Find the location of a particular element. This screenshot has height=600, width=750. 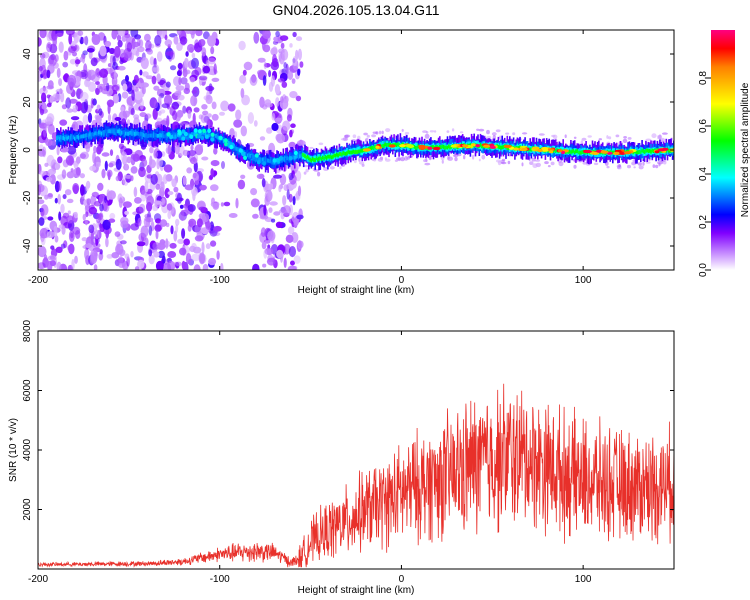

y-tick-label: 20 is located at coordinates (27, 102).